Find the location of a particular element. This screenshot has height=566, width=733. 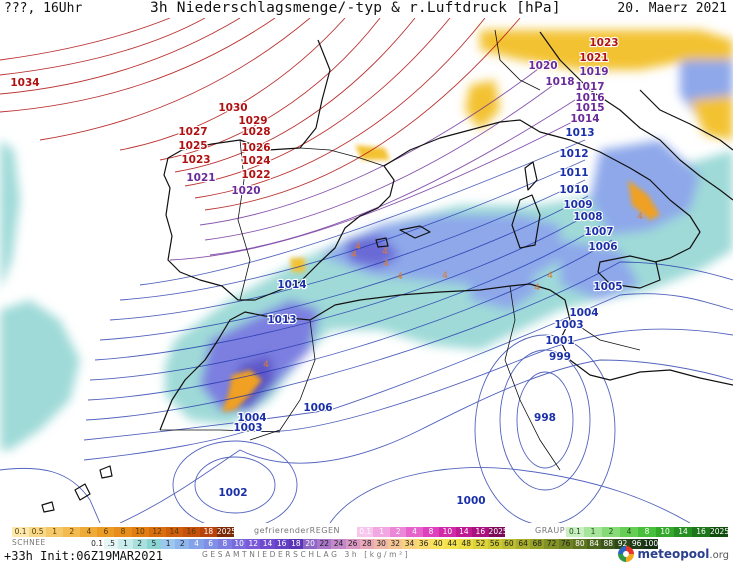

snow-scale-cell: 12 is located at coordinates (157, 532).